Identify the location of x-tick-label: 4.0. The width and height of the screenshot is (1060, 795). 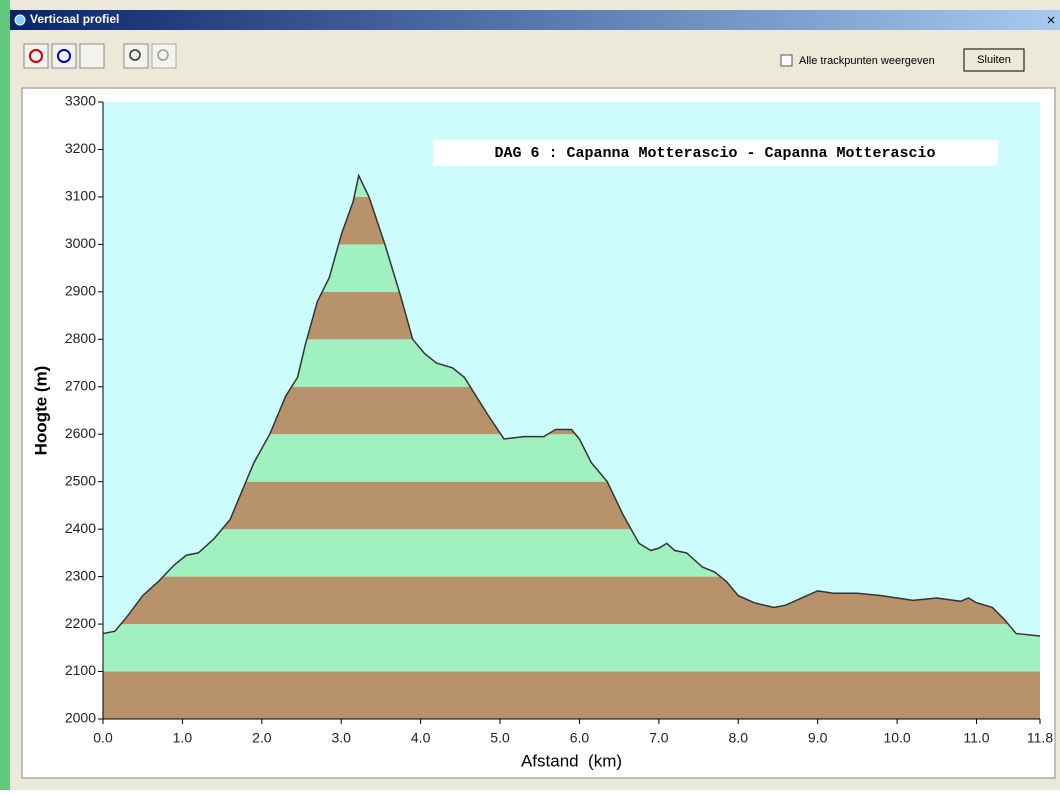
(421, 738).